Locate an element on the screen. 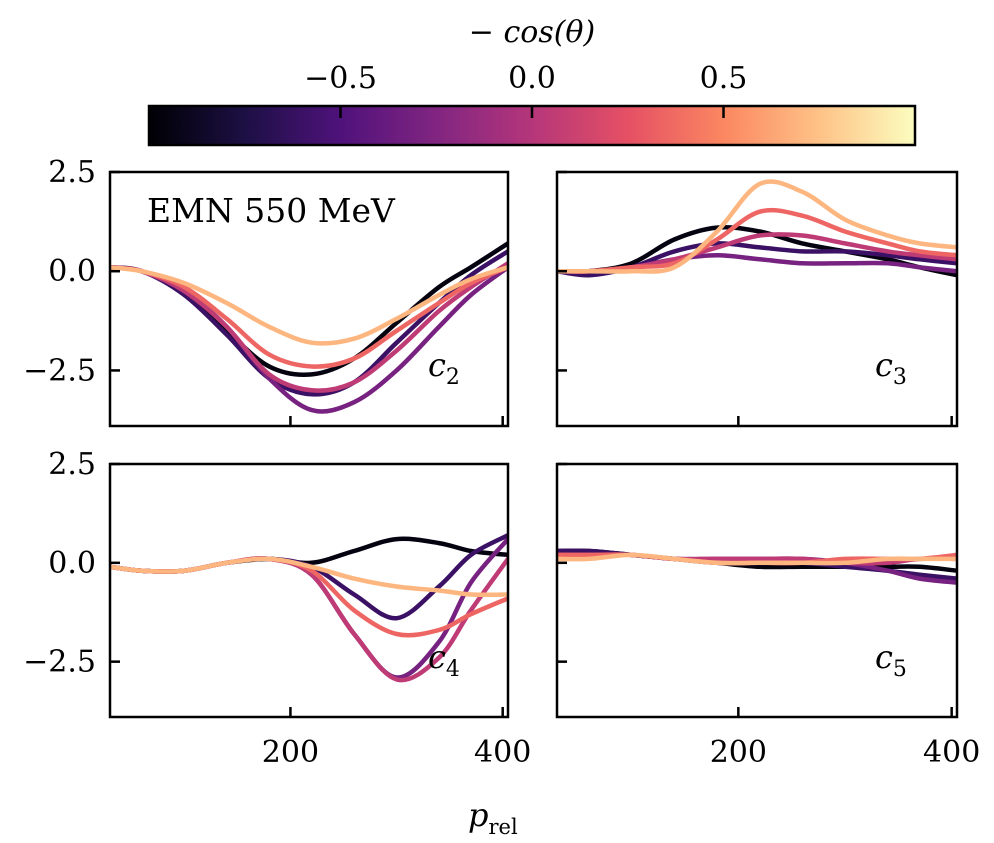 Image resolution: width=994 pixels, height=843 pixels. x-axis-label: prel is located at coordinates (493, 817).